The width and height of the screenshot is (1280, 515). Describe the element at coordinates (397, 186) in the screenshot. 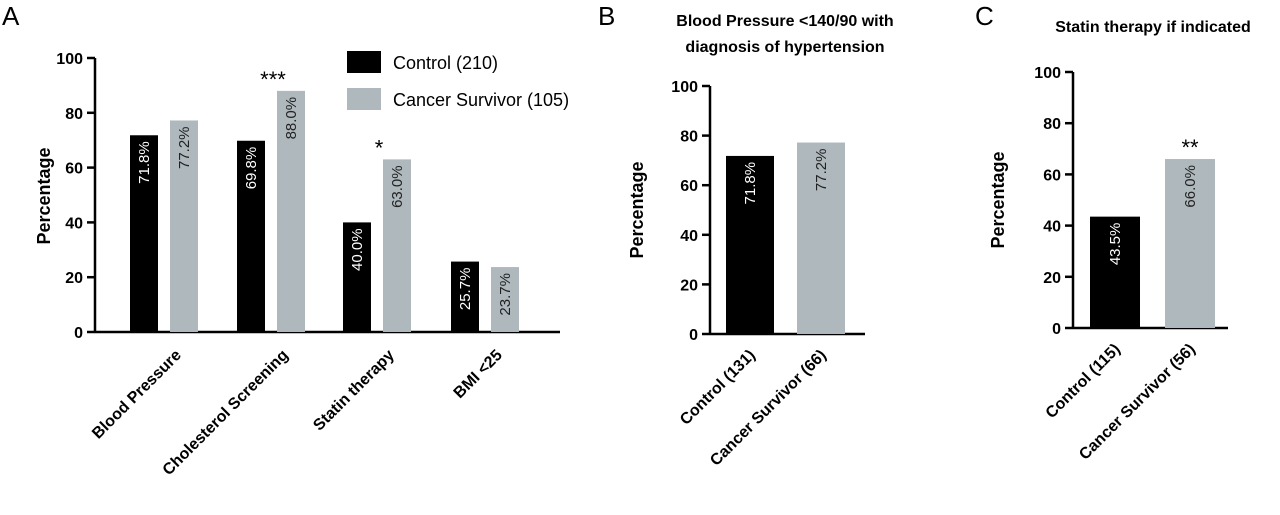

I see `panel-a-data-label: 63.0%` at that location.